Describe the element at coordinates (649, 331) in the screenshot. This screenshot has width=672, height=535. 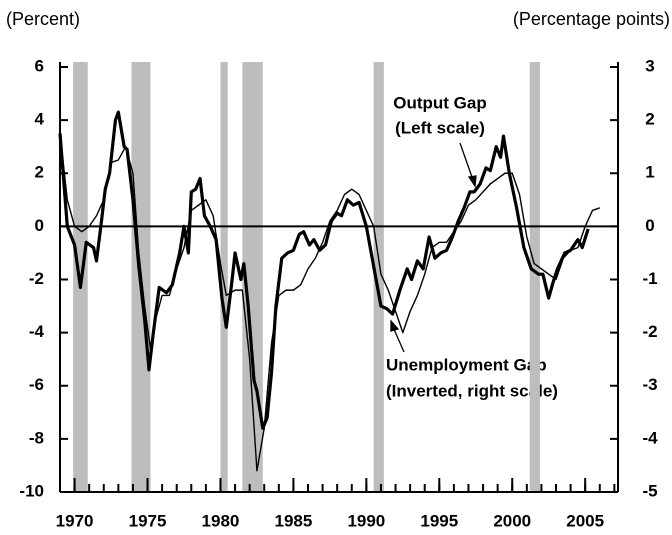
I see `y2-tick-label: -2` at that location.